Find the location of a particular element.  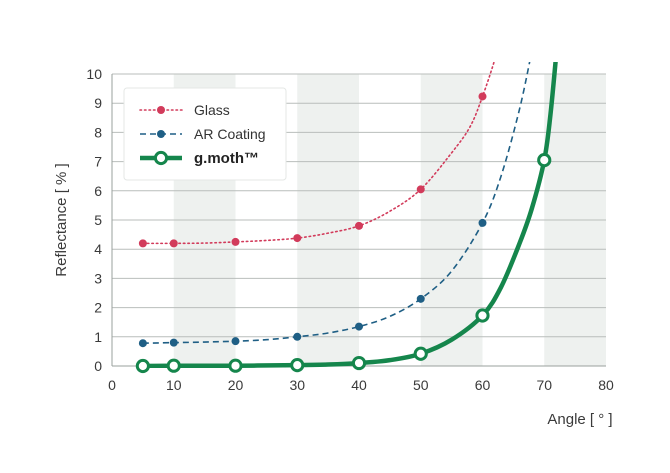

y-tick-label: 1 is located at coordinates (98, 337).